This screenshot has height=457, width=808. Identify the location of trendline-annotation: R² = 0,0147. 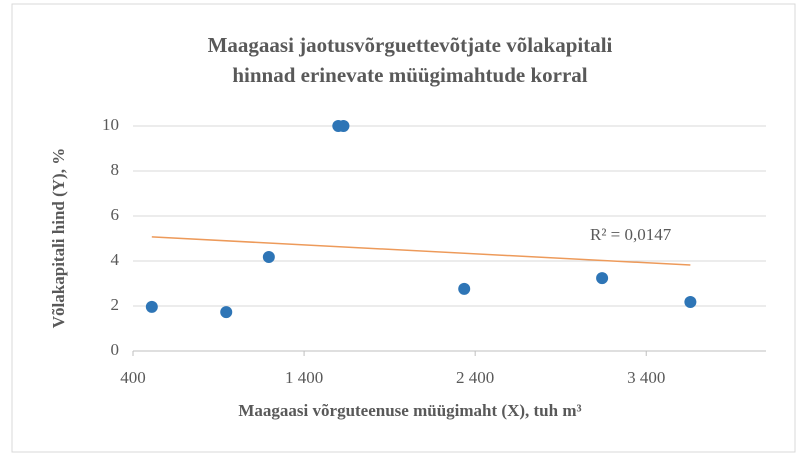
(631, 234).